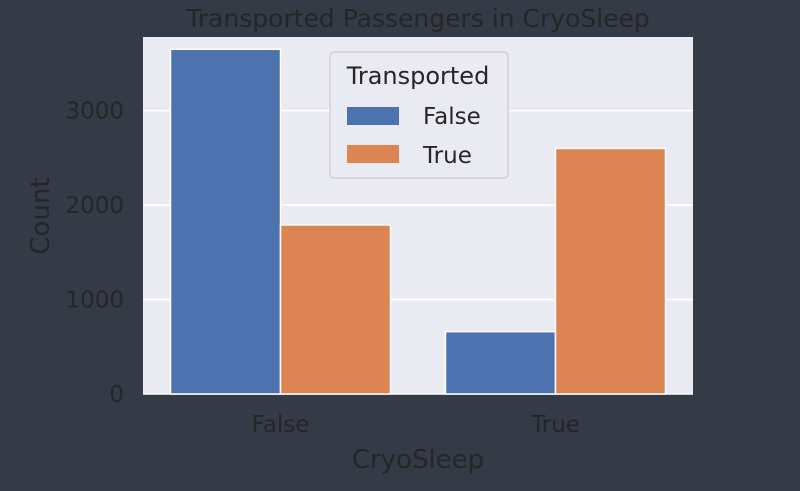 This screenshot has height=491, width=800. I want to click on y-tick-labels: 0 1000 2000 3000, so click(94, 253).